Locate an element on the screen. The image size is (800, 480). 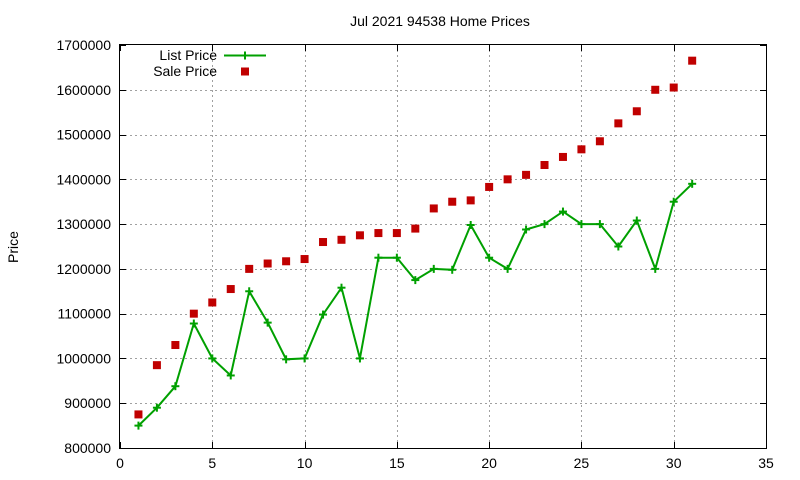
y-tick-label: 1600000 is located at coordinates (83, 90).